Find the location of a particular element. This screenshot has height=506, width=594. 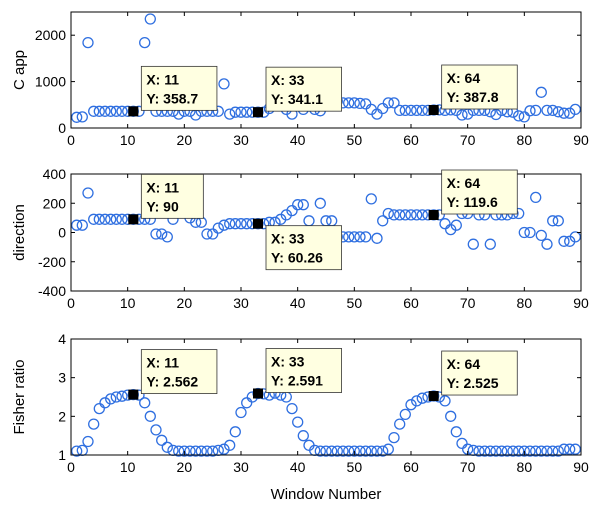

y-tick-label: 3 is located at coordinates (62, 378).